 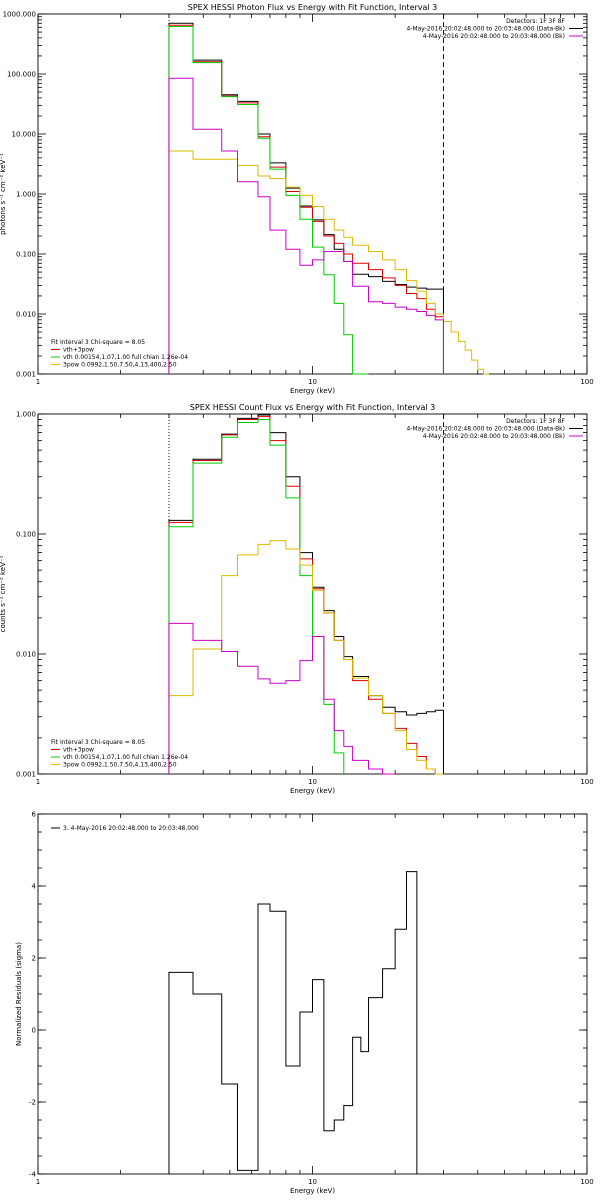 I want to click on y-axis-label: Normalized Residuals (sigma), so click(x=19, y=994).